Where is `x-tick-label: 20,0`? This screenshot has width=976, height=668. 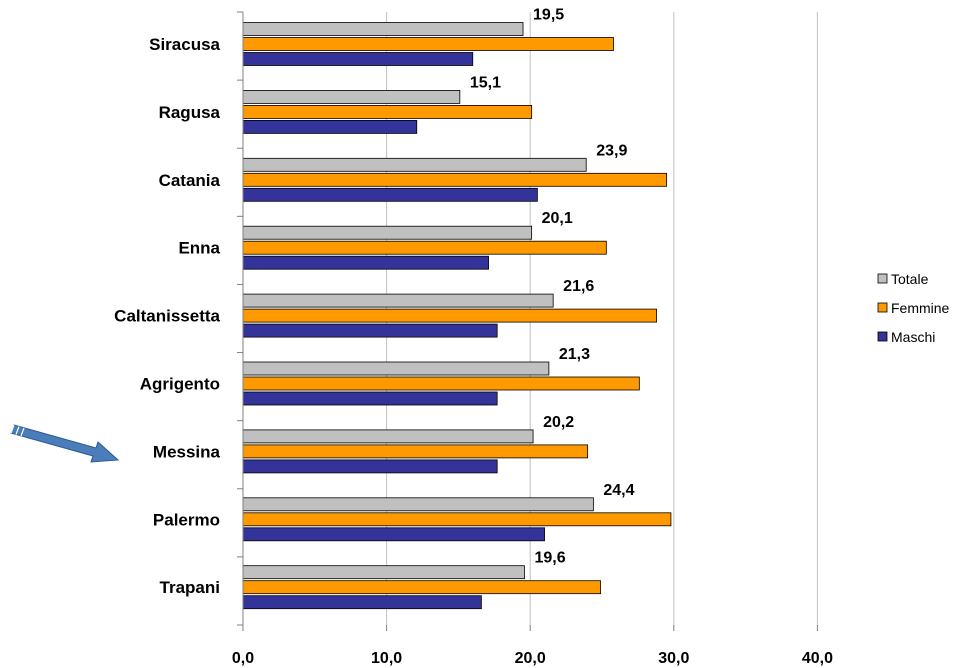 x-tick-label: 20,0 is located at coordinates (530, 658).